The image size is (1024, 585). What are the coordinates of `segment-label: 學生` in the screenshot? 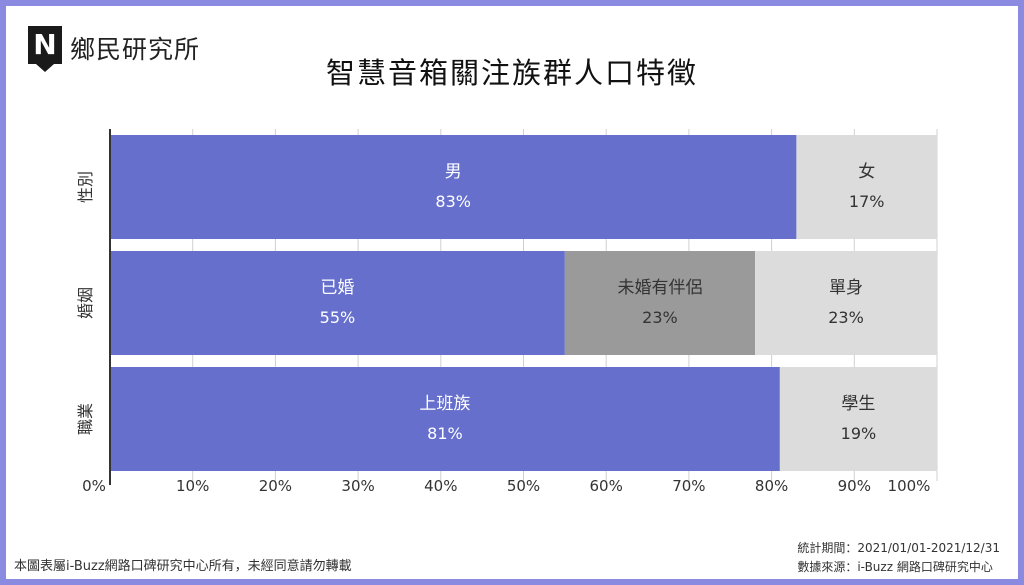 It's located at (858, 404).